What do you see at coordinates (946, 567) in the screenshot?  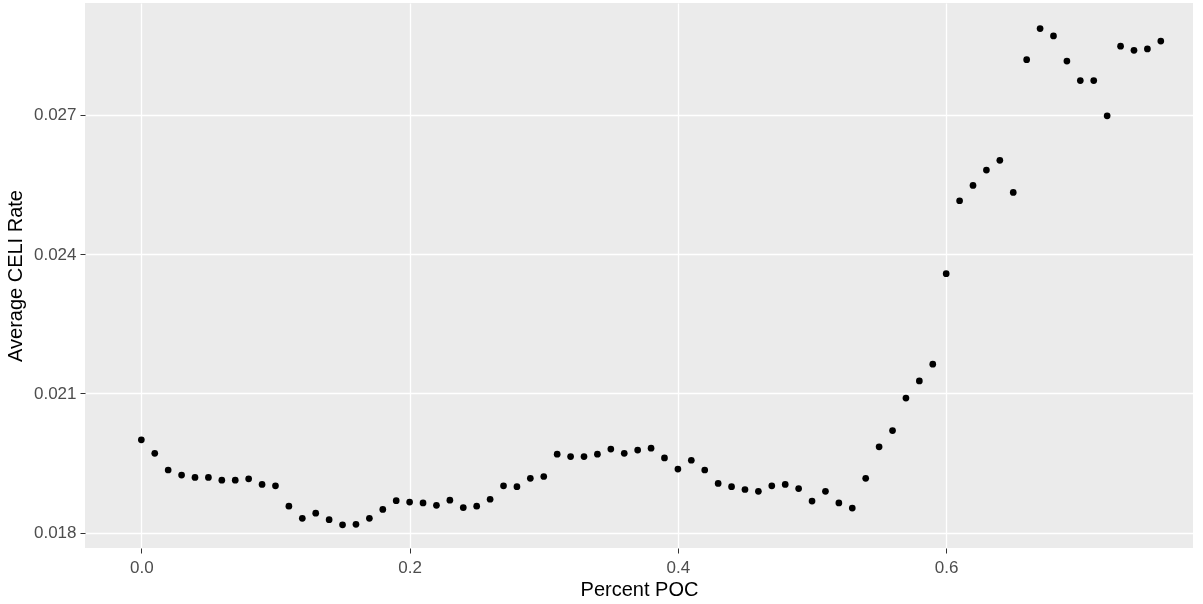 I see `x-tick-label: 0.6` at bounding box center [946, 567].